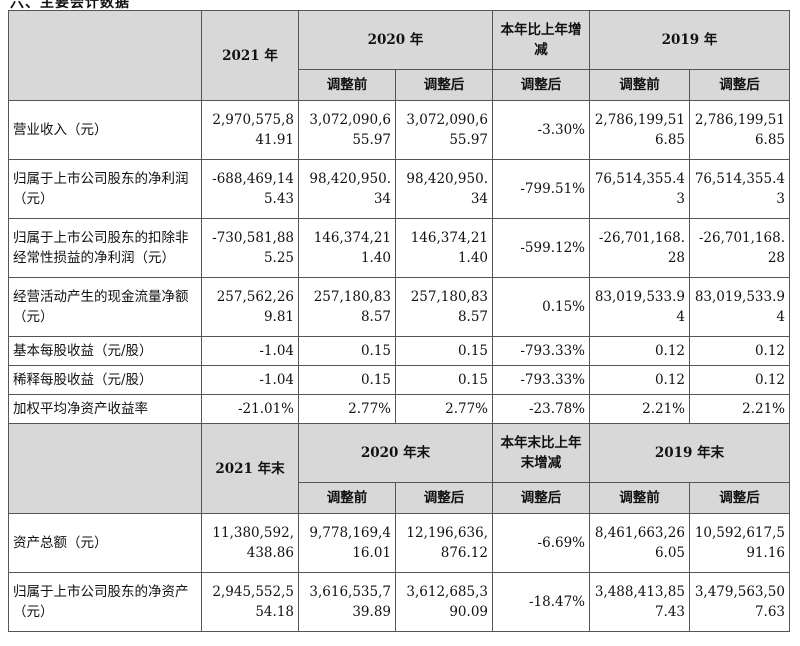 Image resolution: width=800 pixels, height=646 pixels. I want to click on cell-change: 0.15%, so click(541, 307).